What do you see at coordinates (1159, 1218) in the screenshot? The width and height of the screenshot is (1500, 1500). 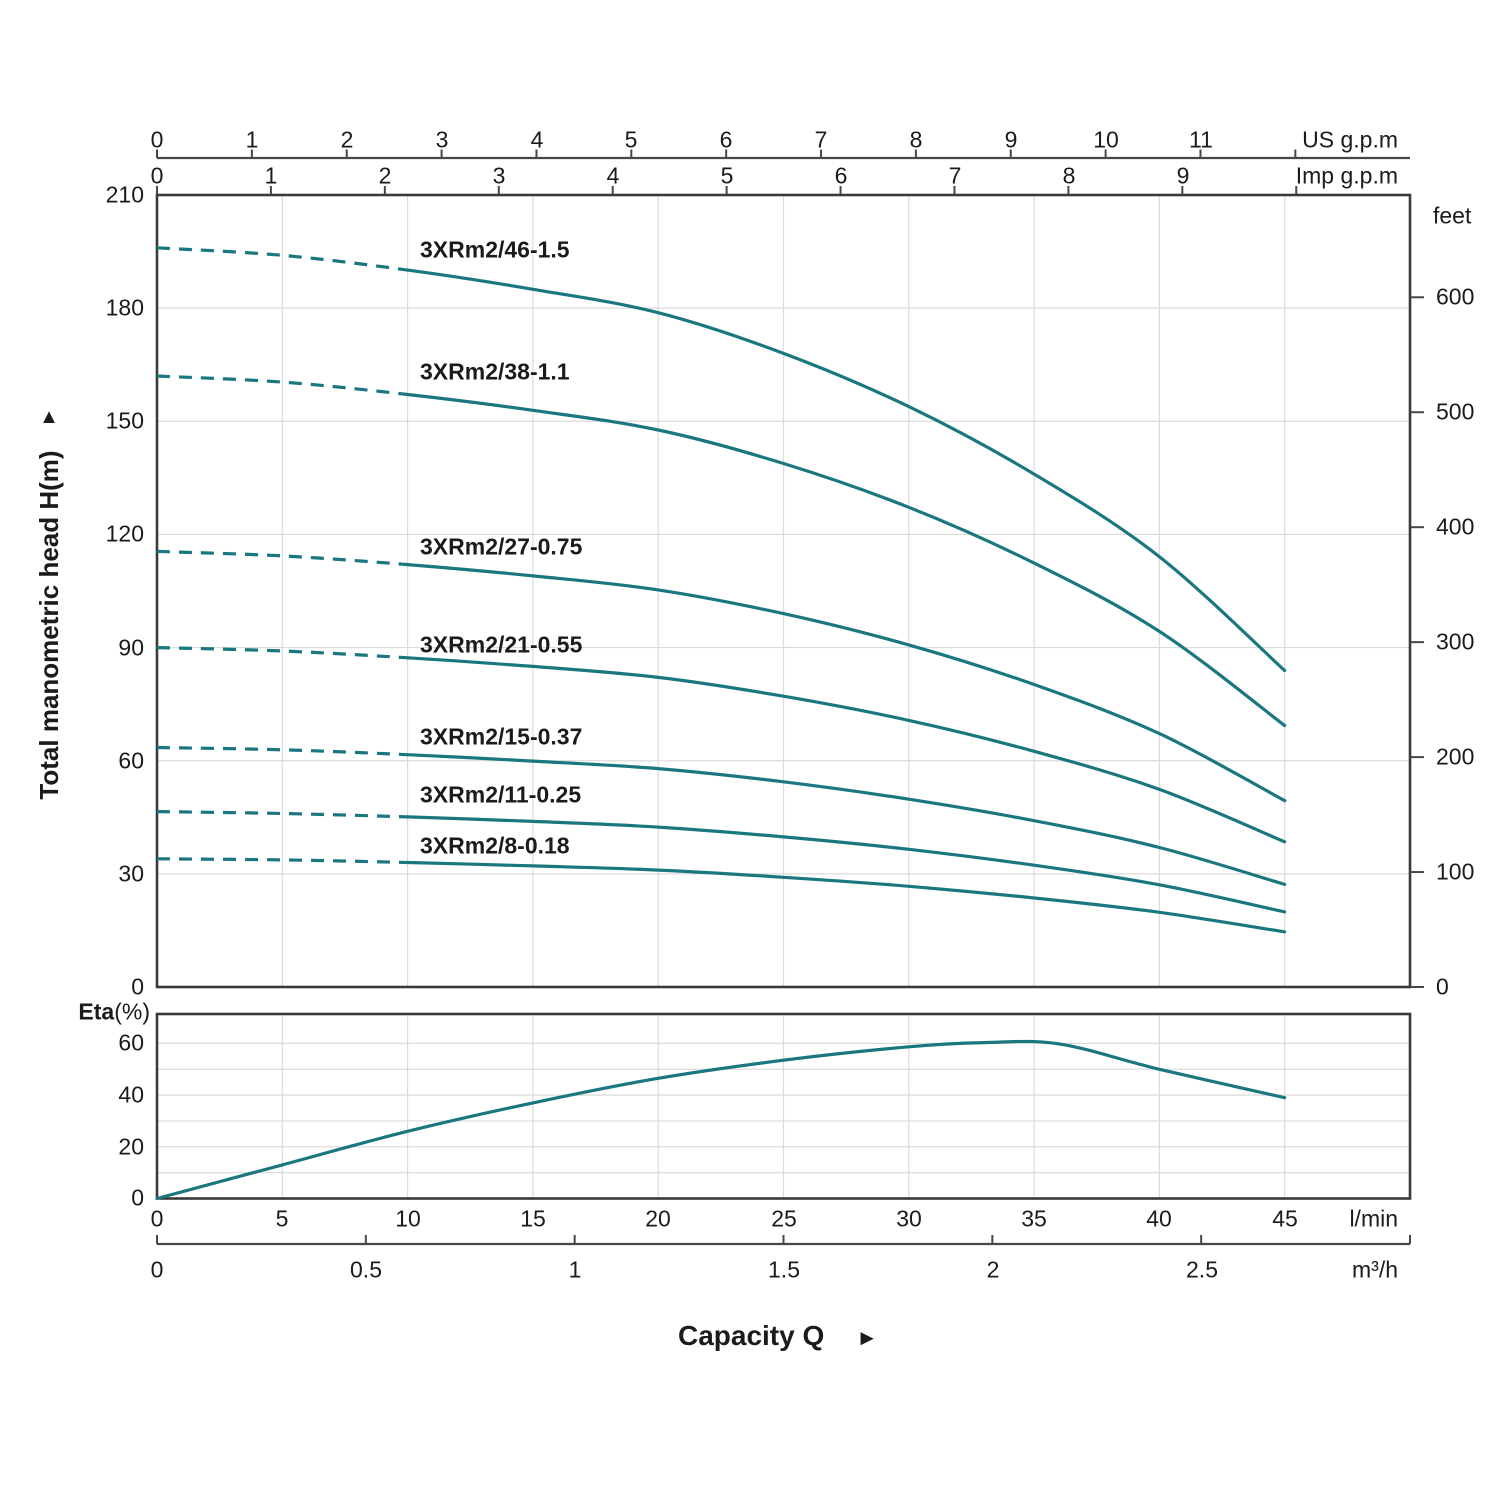 I see `lmin-tick-40: 40` at bounding box center [1159, 1218].